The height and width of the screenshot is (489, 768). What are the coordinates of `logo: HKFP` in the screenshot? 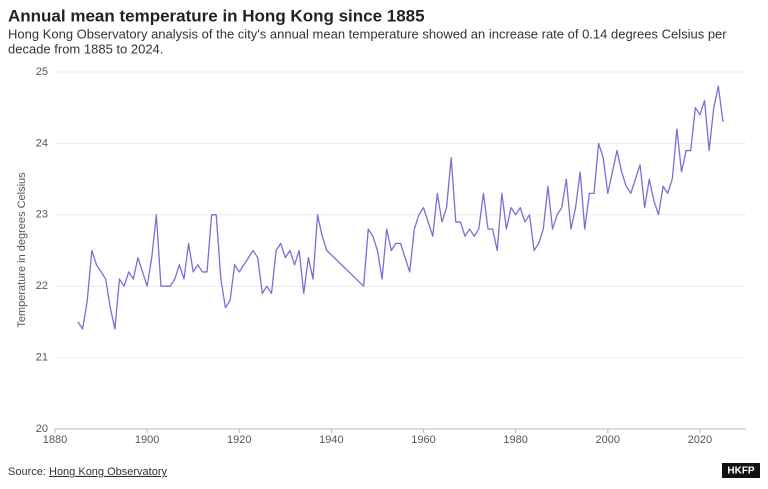 It's located at (741, 471).